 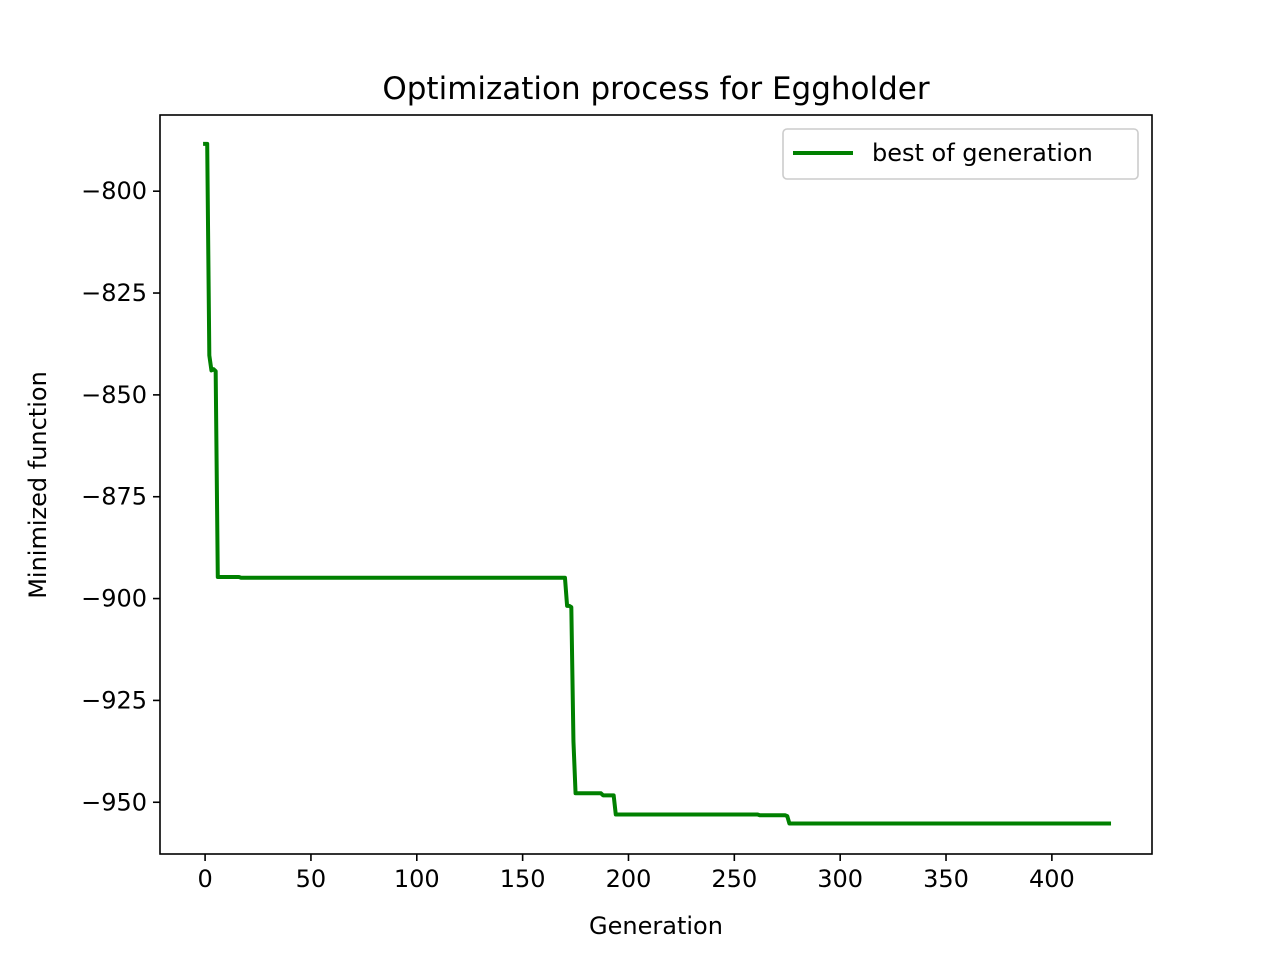 What do you see at coordinates (114, 395) in the screenshot?
I see `y-tick-label: −850` at bounding box center [114, 395].